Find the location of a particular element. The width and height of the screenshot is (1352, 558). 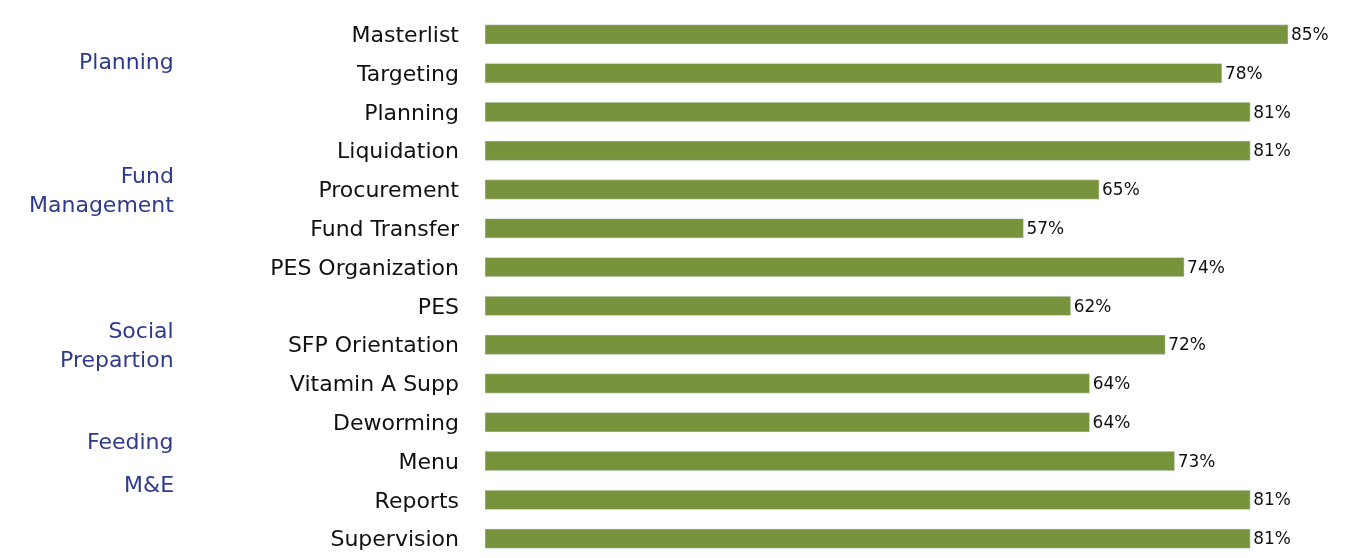

y-tick-label: Procurement is located at coordinates (389, 190).